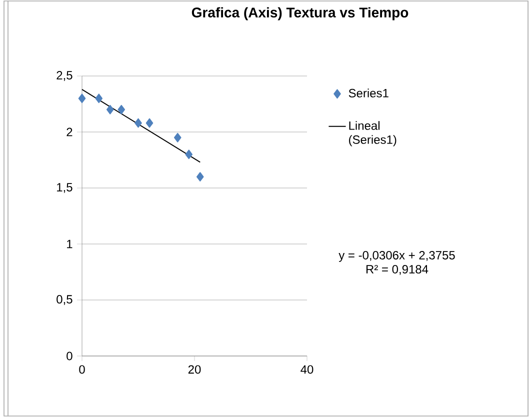 This screenshot has width=529, height=417. I want to click on y-tick-label: 0,5, so click(64, 300).